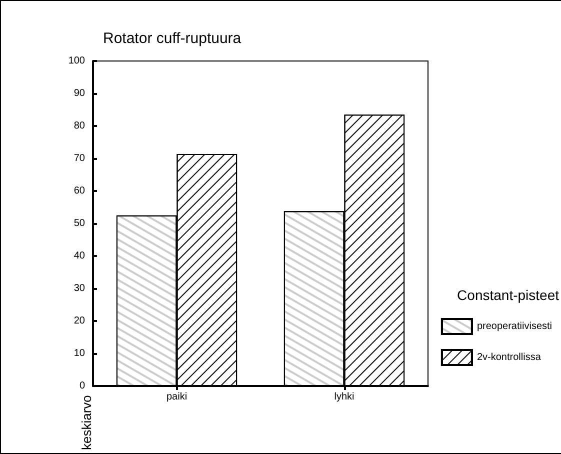 The width and height of the screenshot is (561, 454). I want to click on y-tick-label: 100, so click(77, 61).